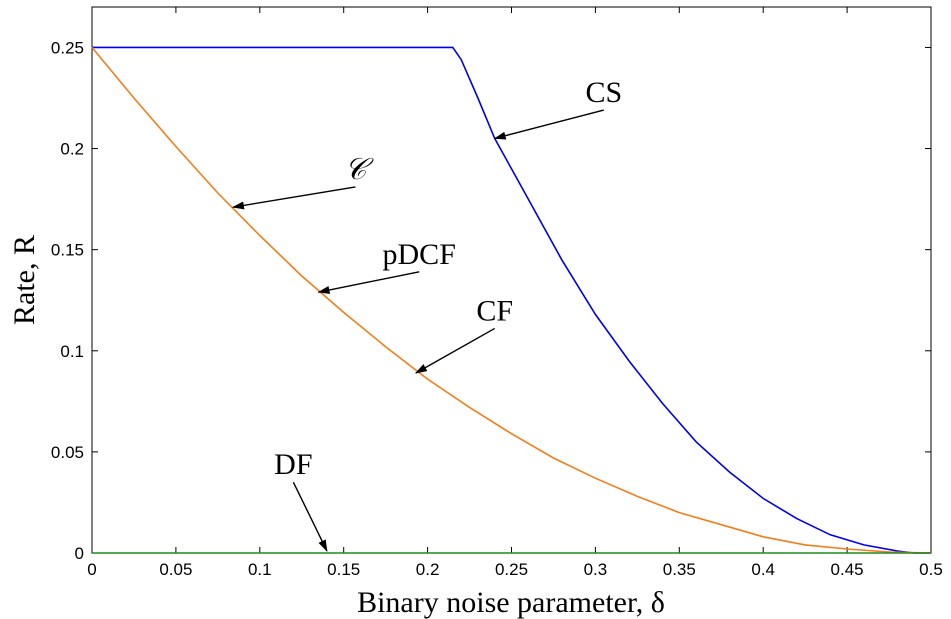 The width and height of the screenshot is (951, 619). What do you see at coordinates (419, 254) in the screenshot?
I see `annotation-label: pDCF` at bounding box center [419, 254].